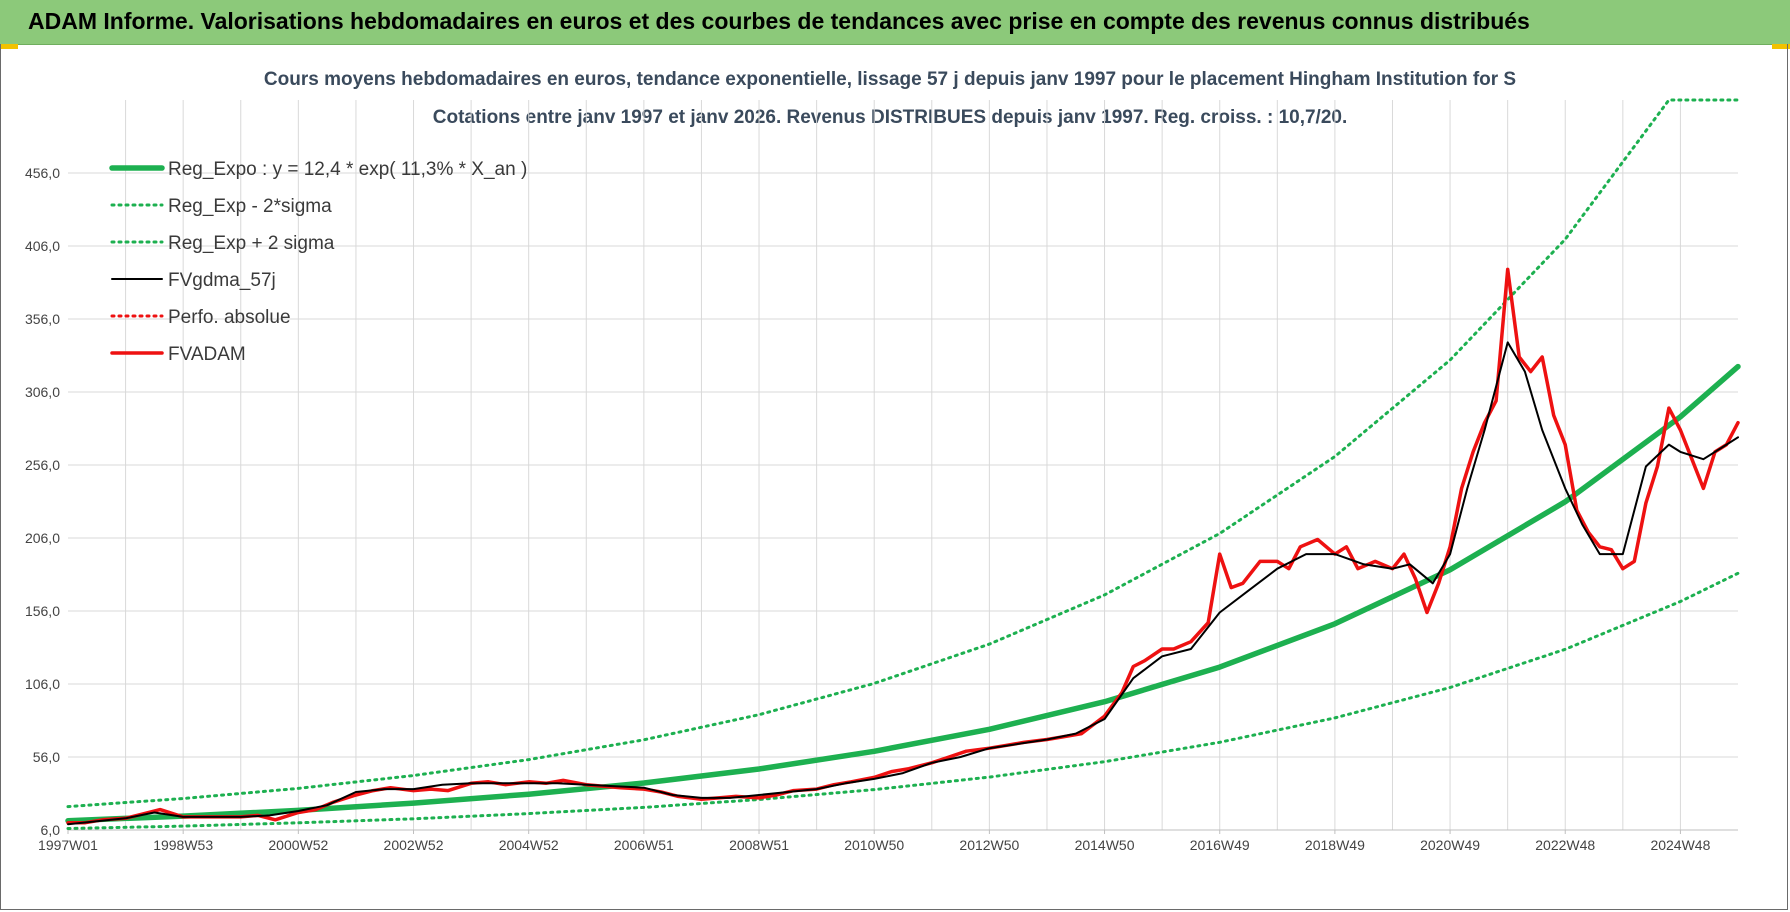 The image size is (1790, 912). I want to click on y-tick-label: 456,0, so click(42, 173).